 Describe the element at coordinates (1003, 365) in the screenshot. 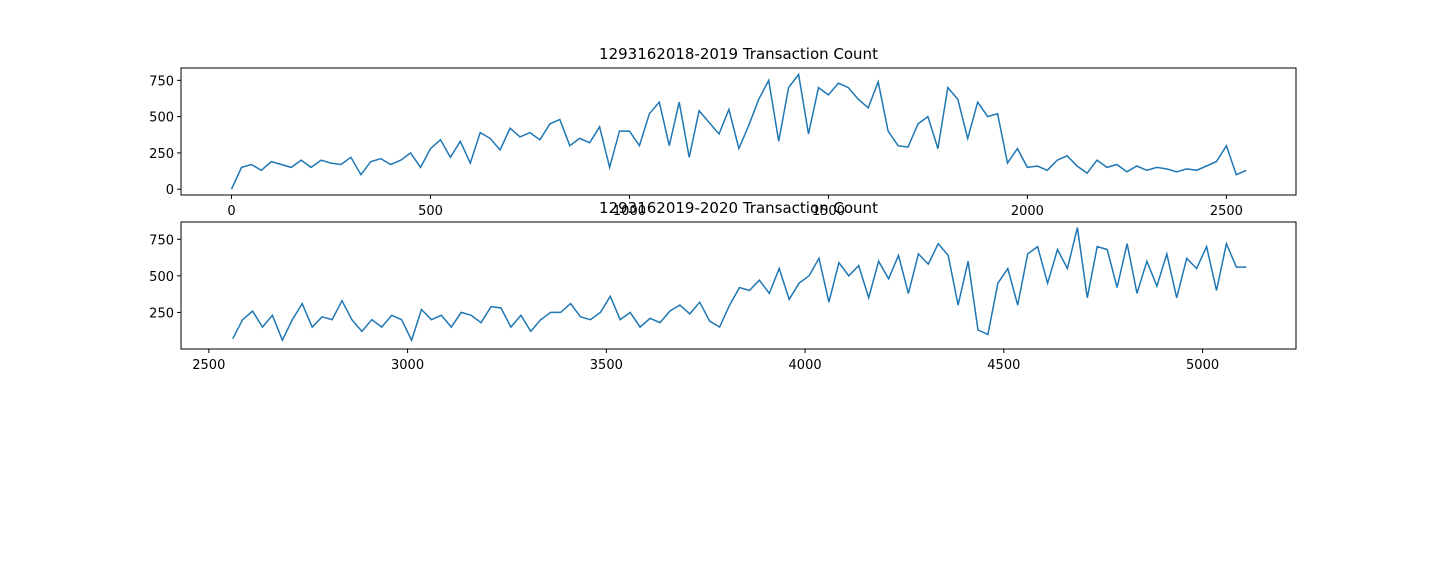

I see `x-tick-label: 4500` at that location.